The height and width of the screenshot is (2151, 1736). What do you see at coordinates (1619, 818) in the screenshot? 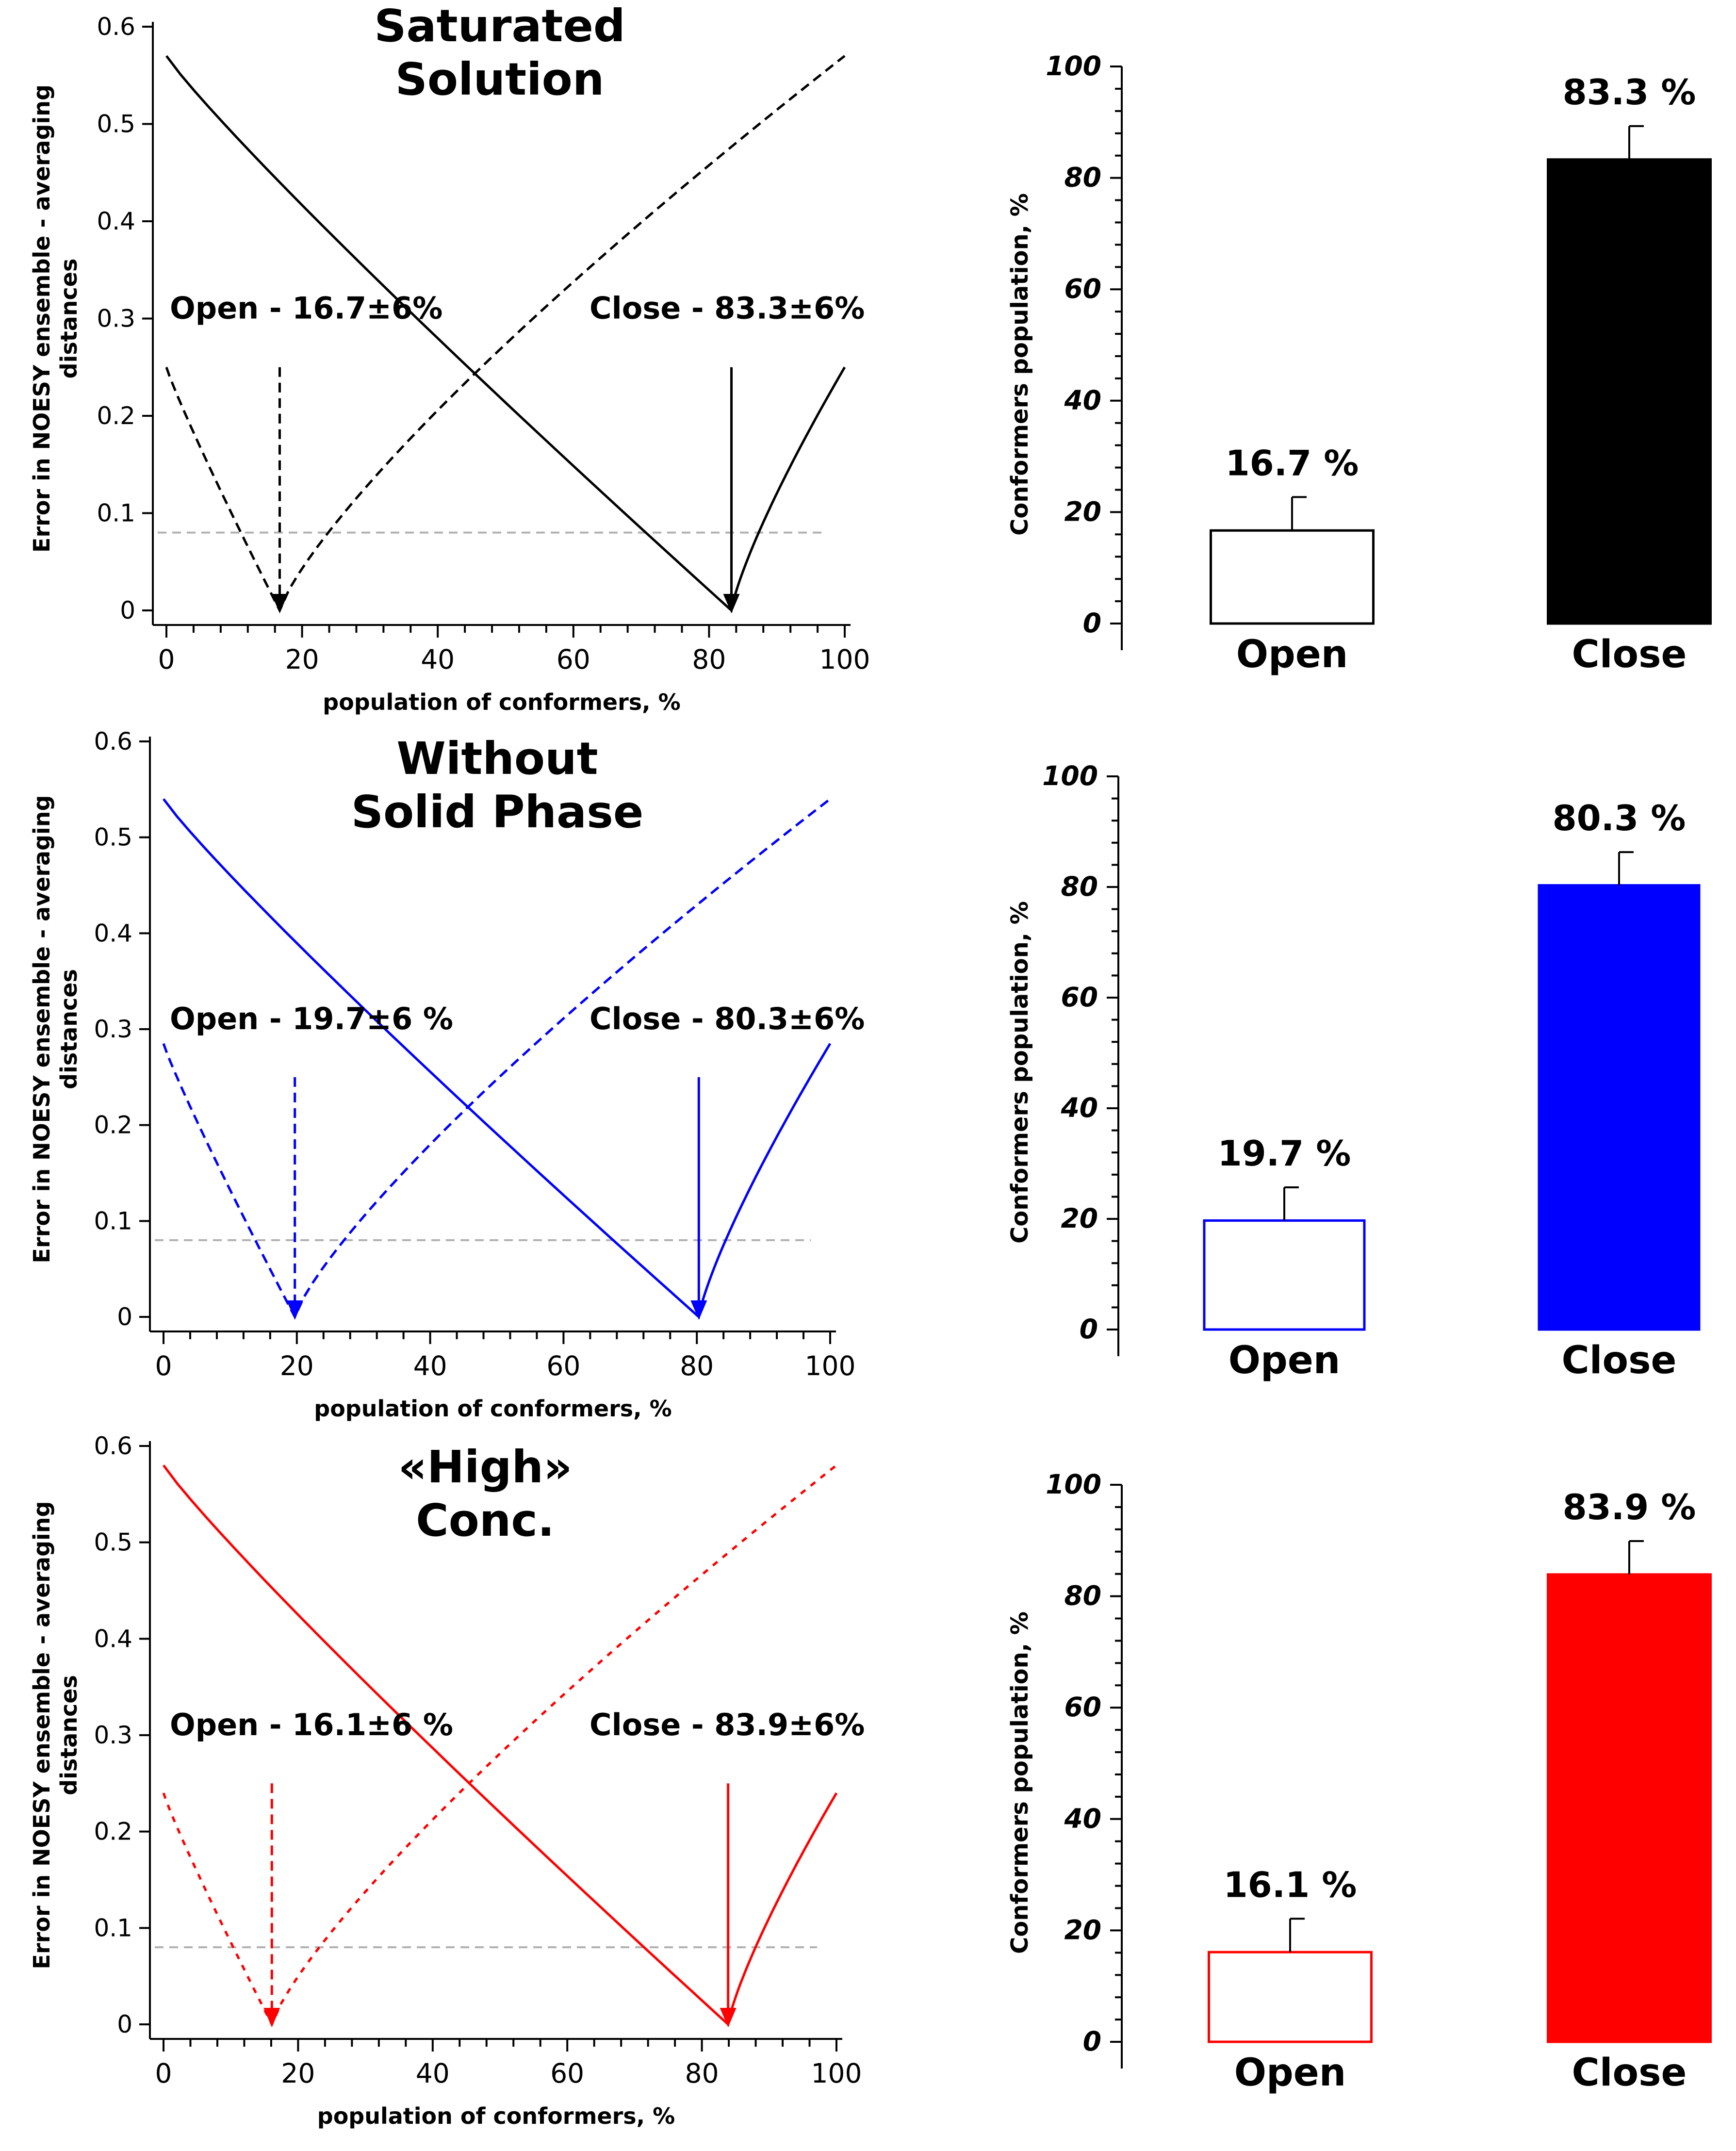
I see `close-value-label: 80.3 %` at bounding box center [1619, 818].